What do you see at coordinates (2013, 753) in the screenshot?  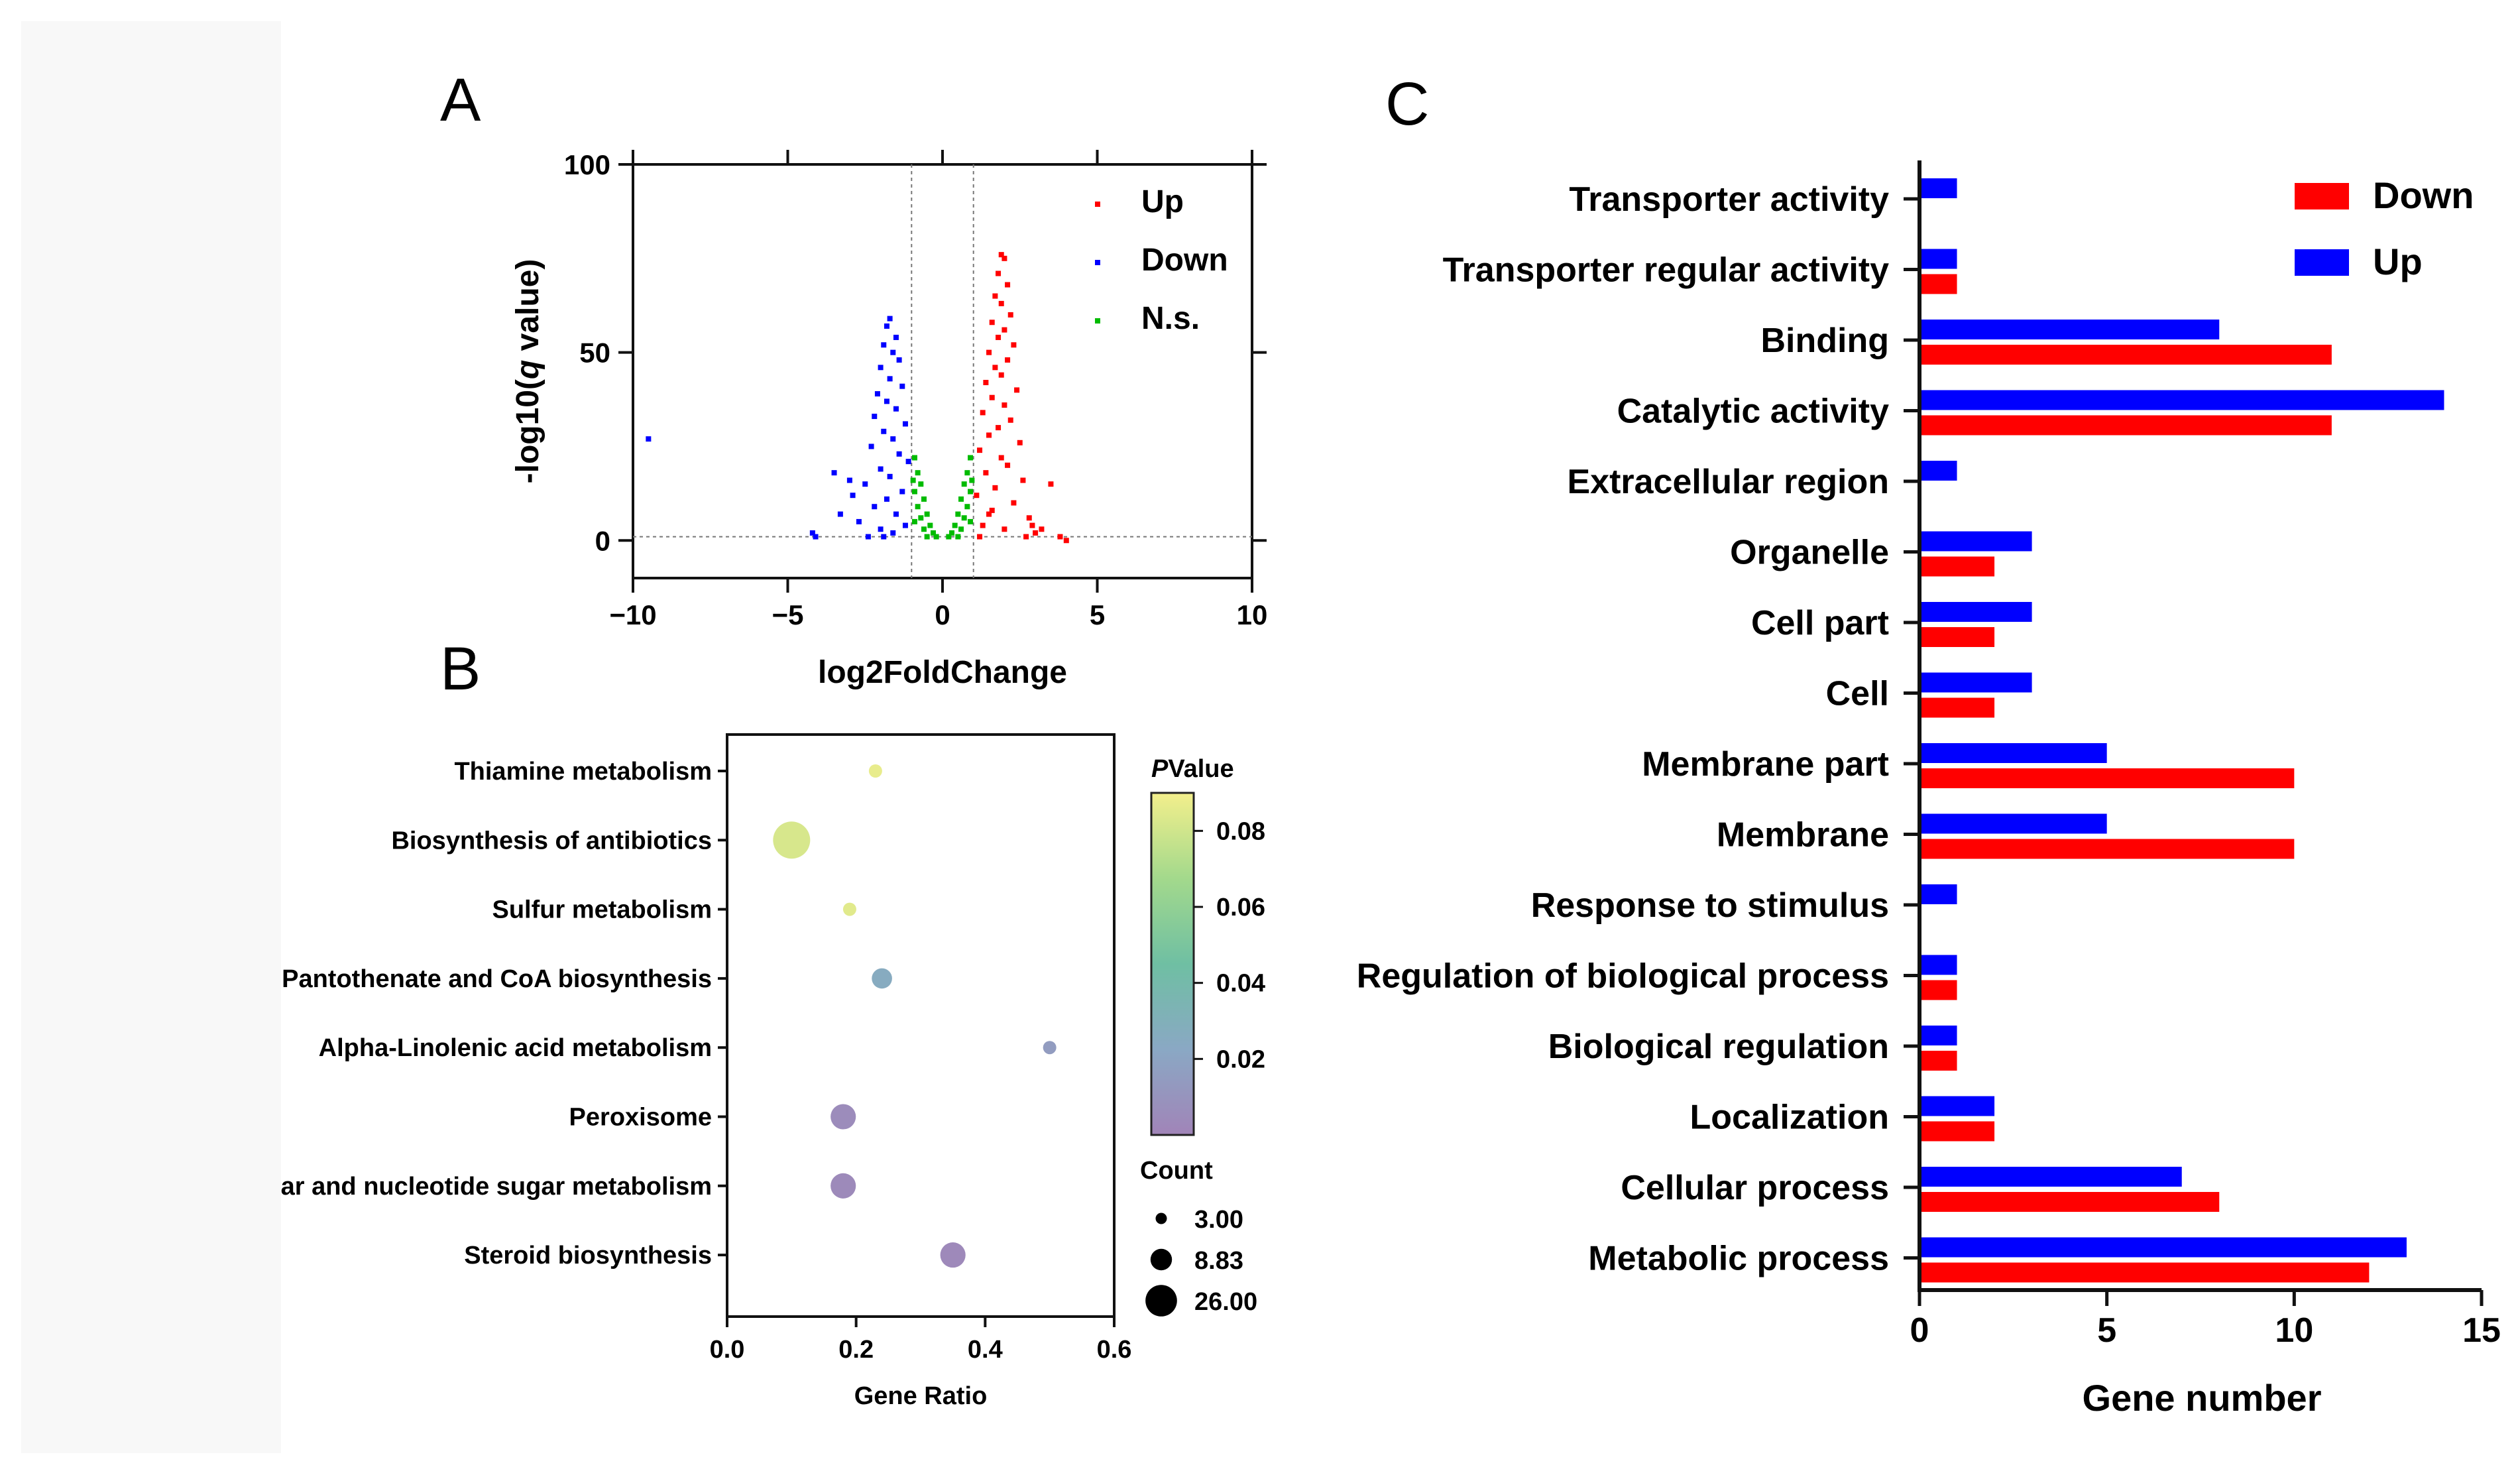 I see `bar-up-membrane-part` at bounding box center [2013, 753].